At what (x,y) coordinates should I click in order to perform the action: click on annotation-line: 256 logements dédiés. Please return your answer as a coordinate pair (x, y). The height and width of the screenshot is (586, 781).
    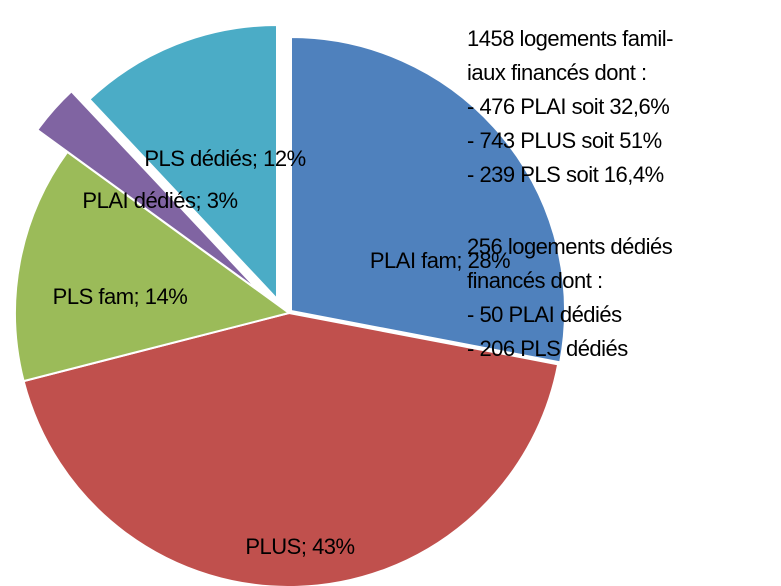
    Looking at the image, I should click on (570, 246).